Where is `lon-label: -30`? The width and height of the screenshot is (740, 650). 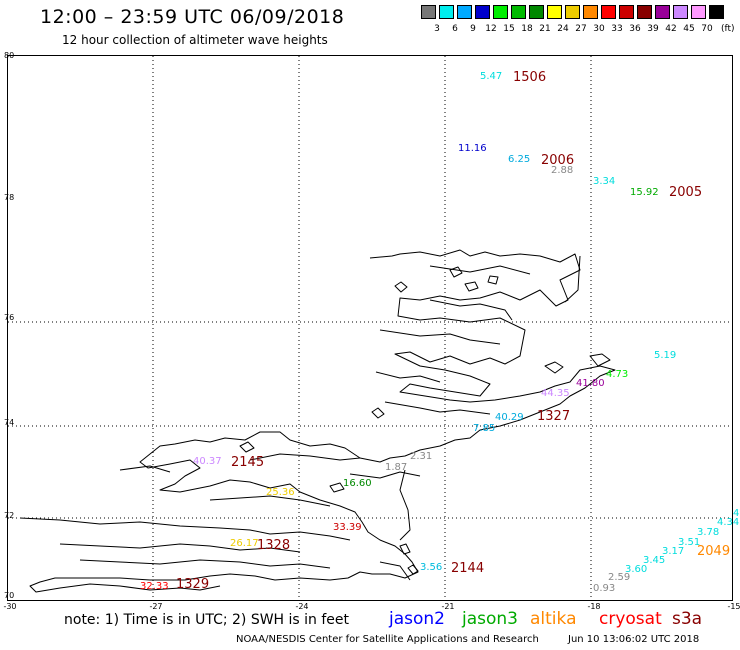 lon-label: -30 is located at coordinates (9, 606).